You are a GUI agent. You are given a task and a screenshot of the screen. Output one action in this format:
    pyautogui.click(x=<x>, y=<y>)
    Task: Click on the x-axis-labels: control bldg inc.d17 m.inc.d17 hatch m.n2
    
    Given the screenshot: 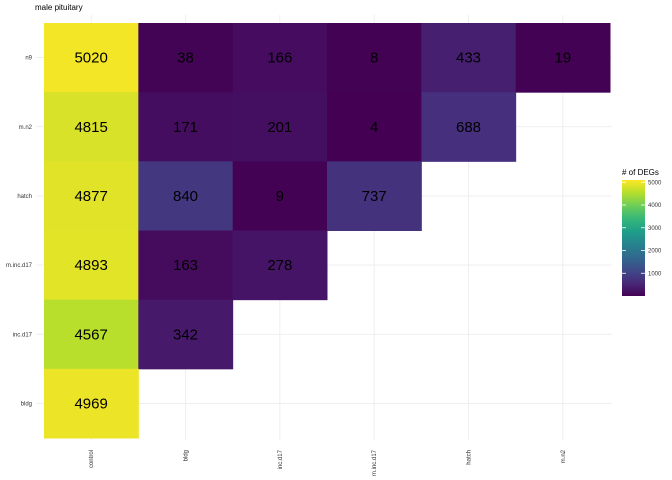 What is the action you would take?
    pyautogui.click(x=328, y=462)
    